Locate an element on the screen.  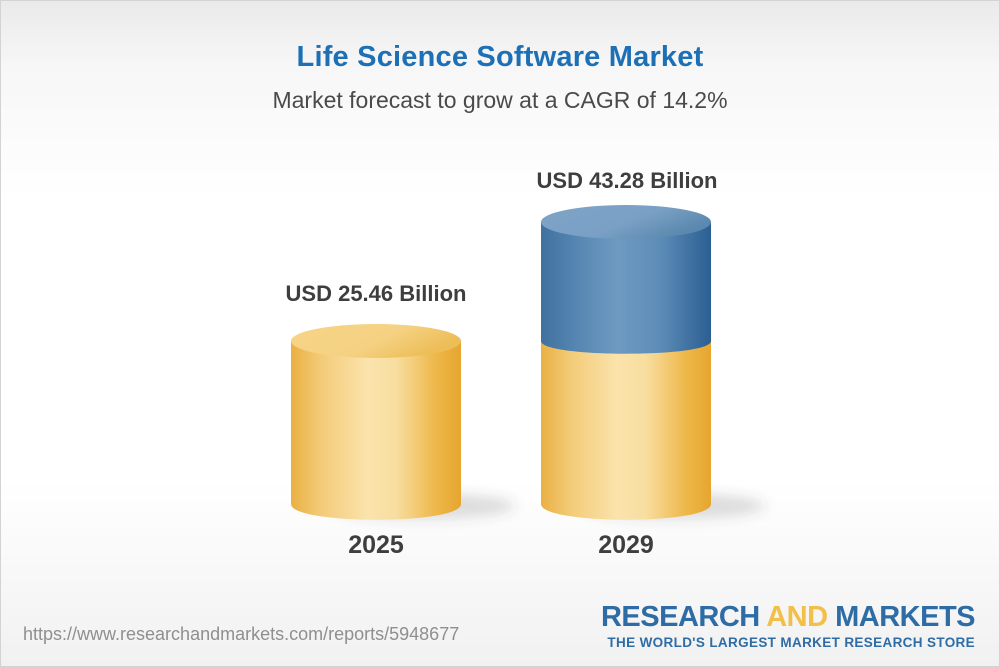
logo-word-and: AND is located at coordinates (797, 617).